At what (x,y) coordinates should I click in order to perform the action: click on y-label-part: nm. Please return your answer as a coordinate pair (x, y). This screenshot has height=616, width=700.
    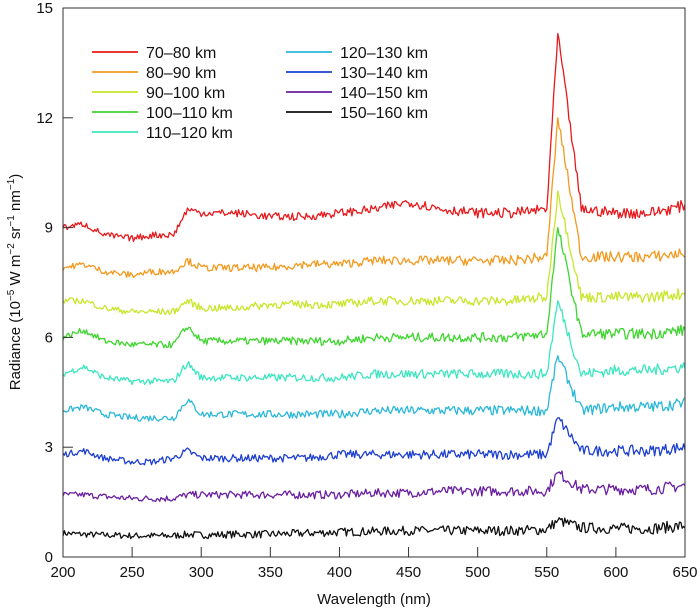
    Looking at the image, I should click on (15, 202).